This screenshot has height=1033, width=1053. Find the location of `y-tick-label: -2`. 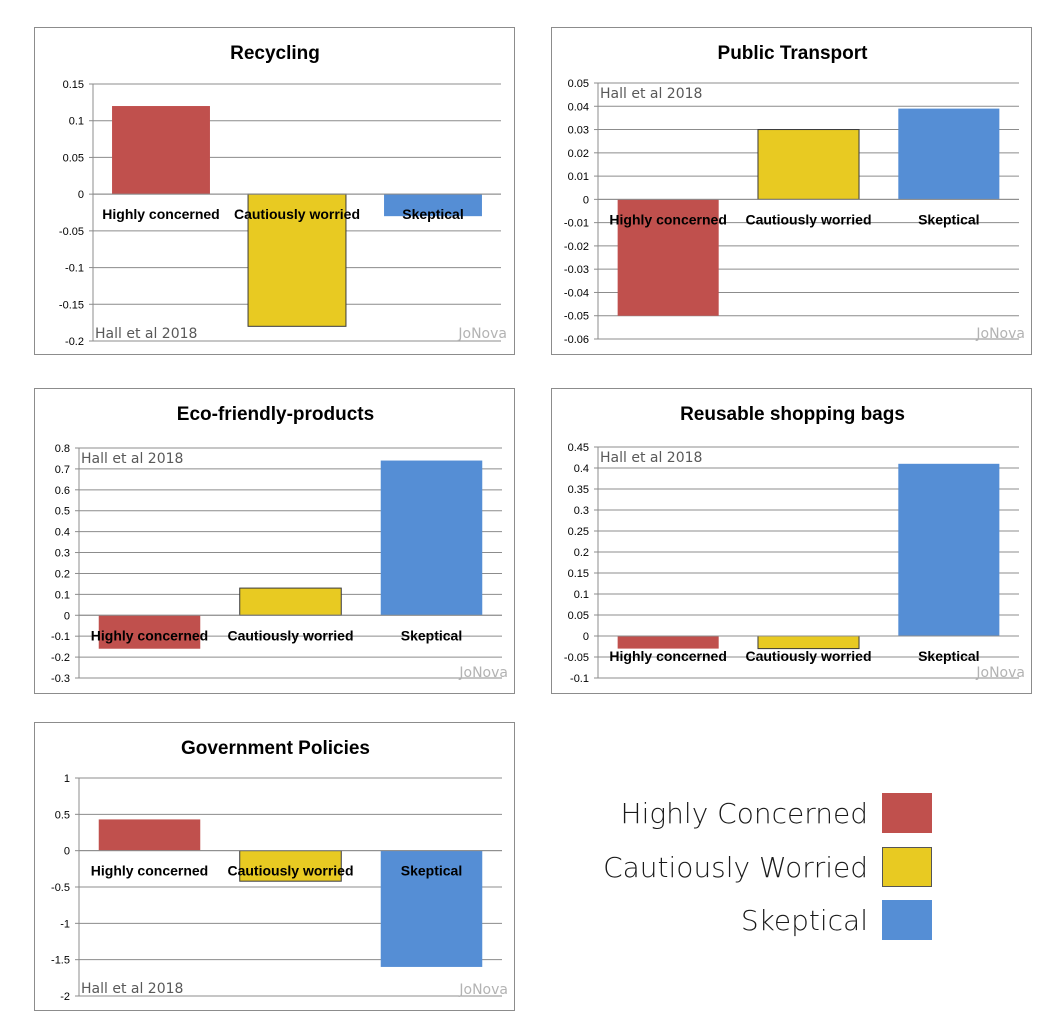

y-tick-label: -2 is located at coordinates (65, 997).